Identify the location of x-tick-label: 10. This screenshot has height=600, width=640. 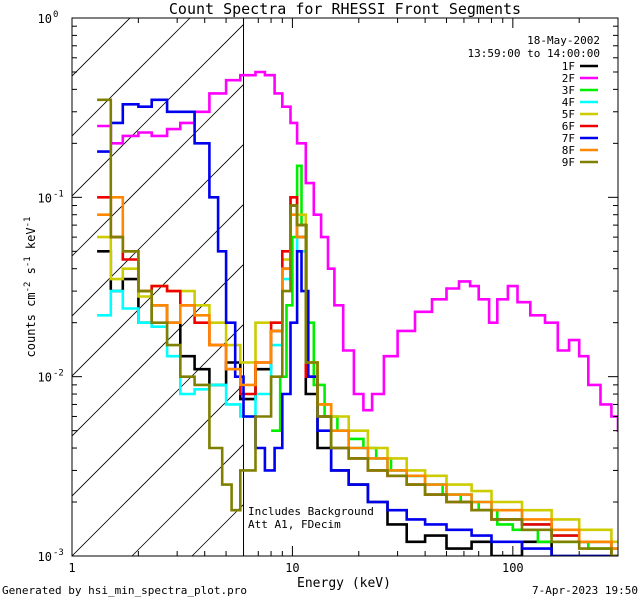
(292, 568).